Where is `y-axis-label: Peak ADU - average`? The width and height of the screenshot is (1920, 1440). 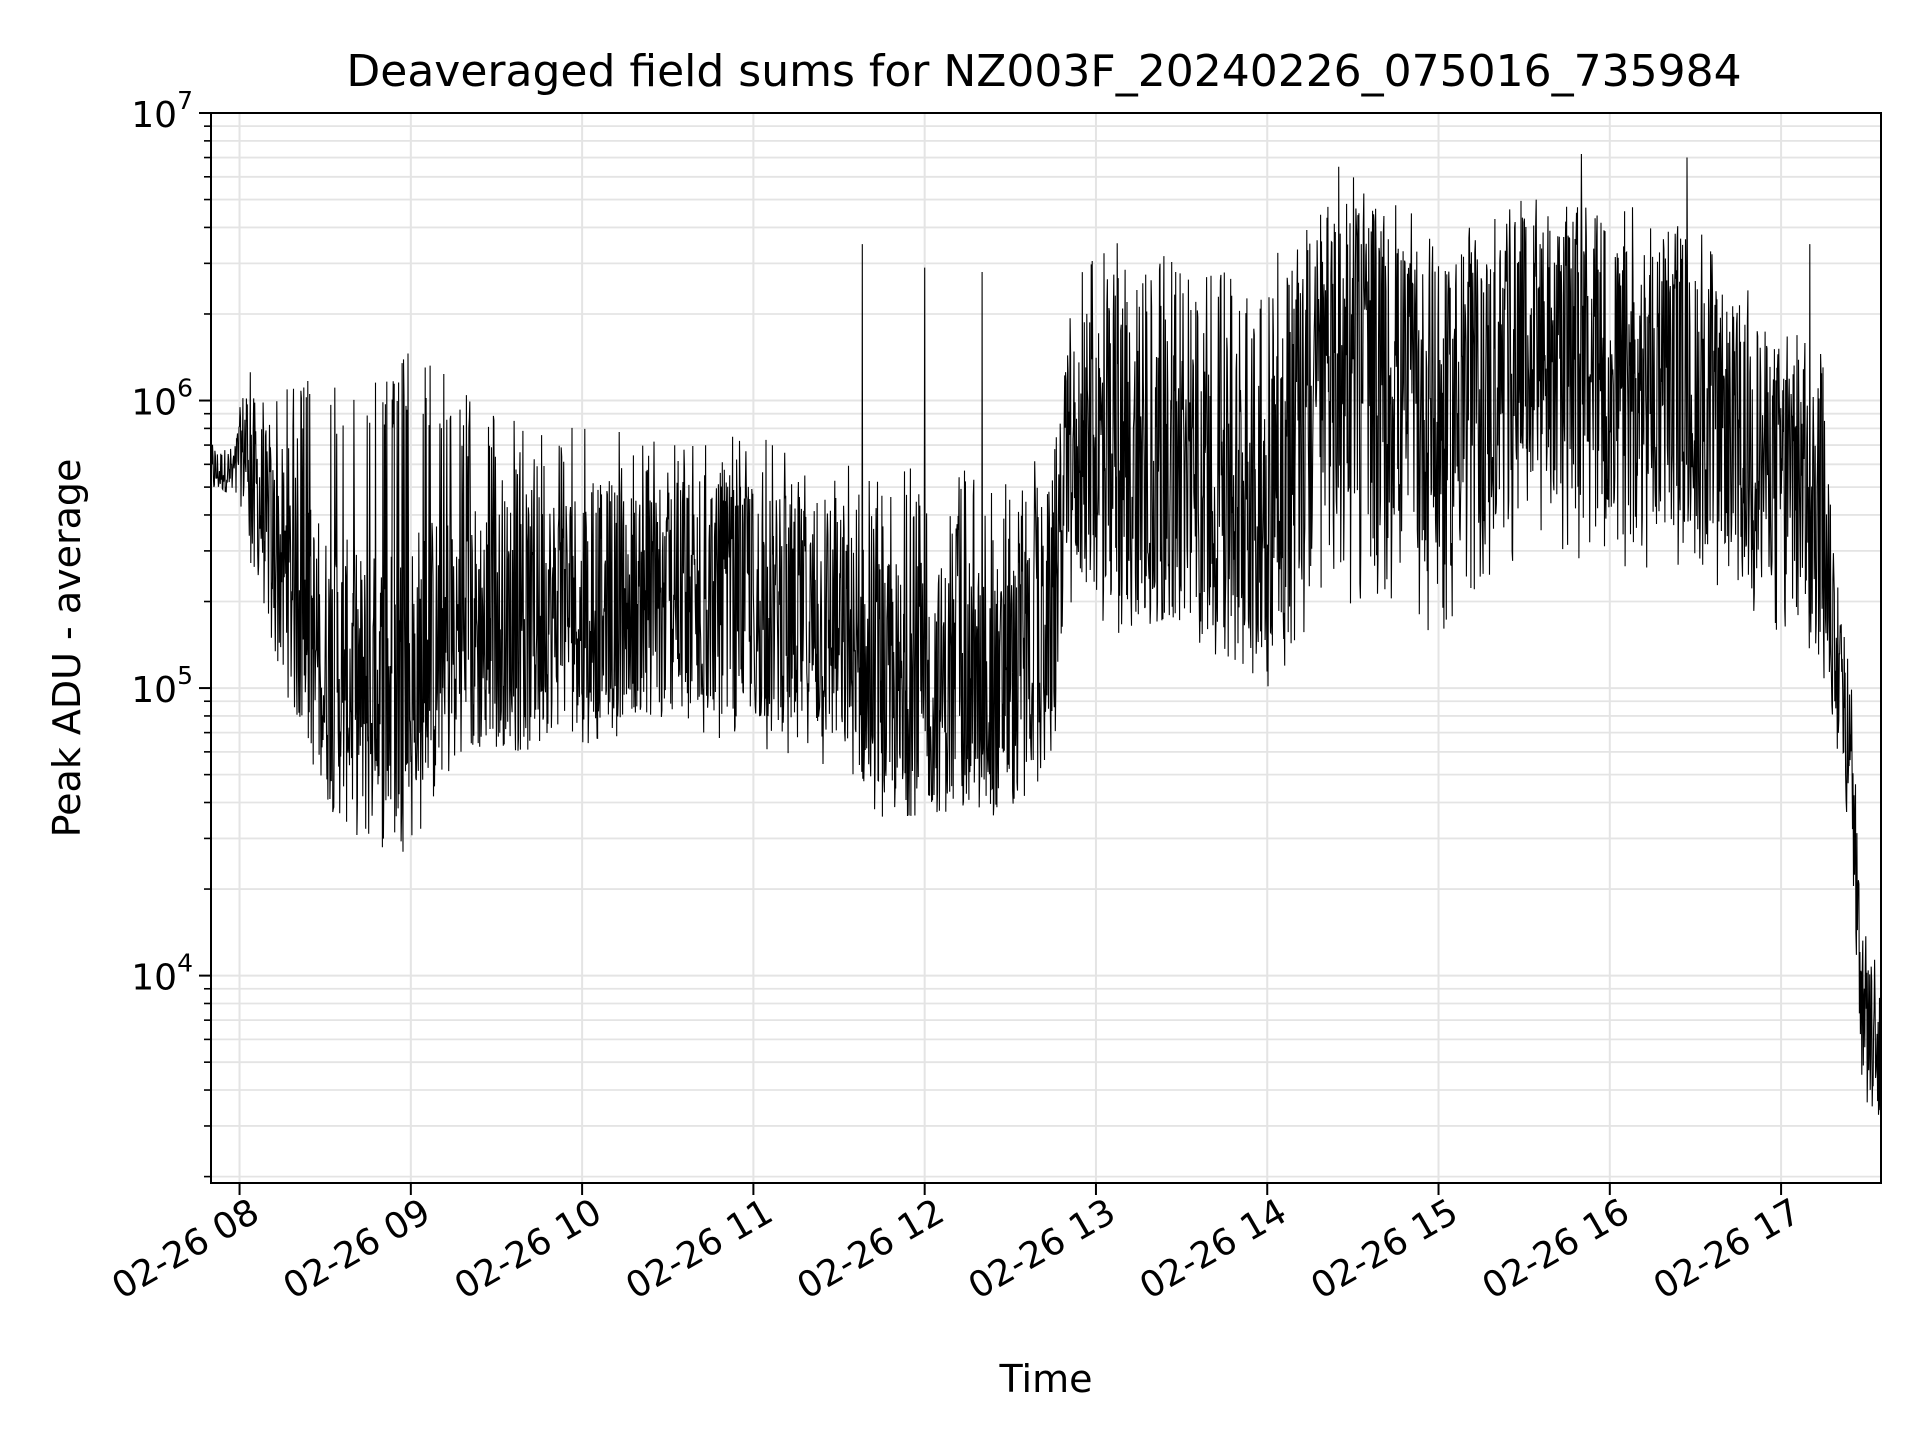 y-axis-label: Peak ADU - average is located at coordinates (67, 648).